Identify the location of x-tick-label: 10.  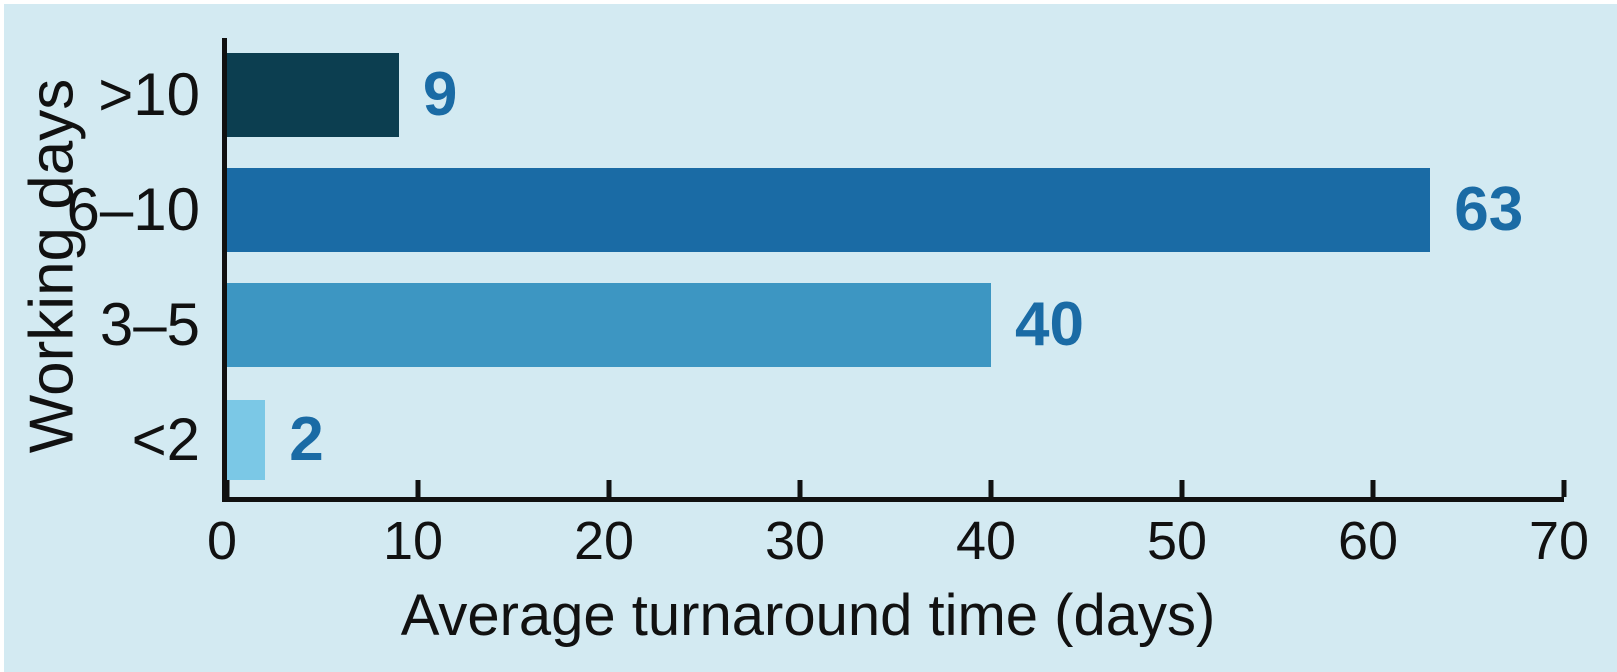
(413, 541).